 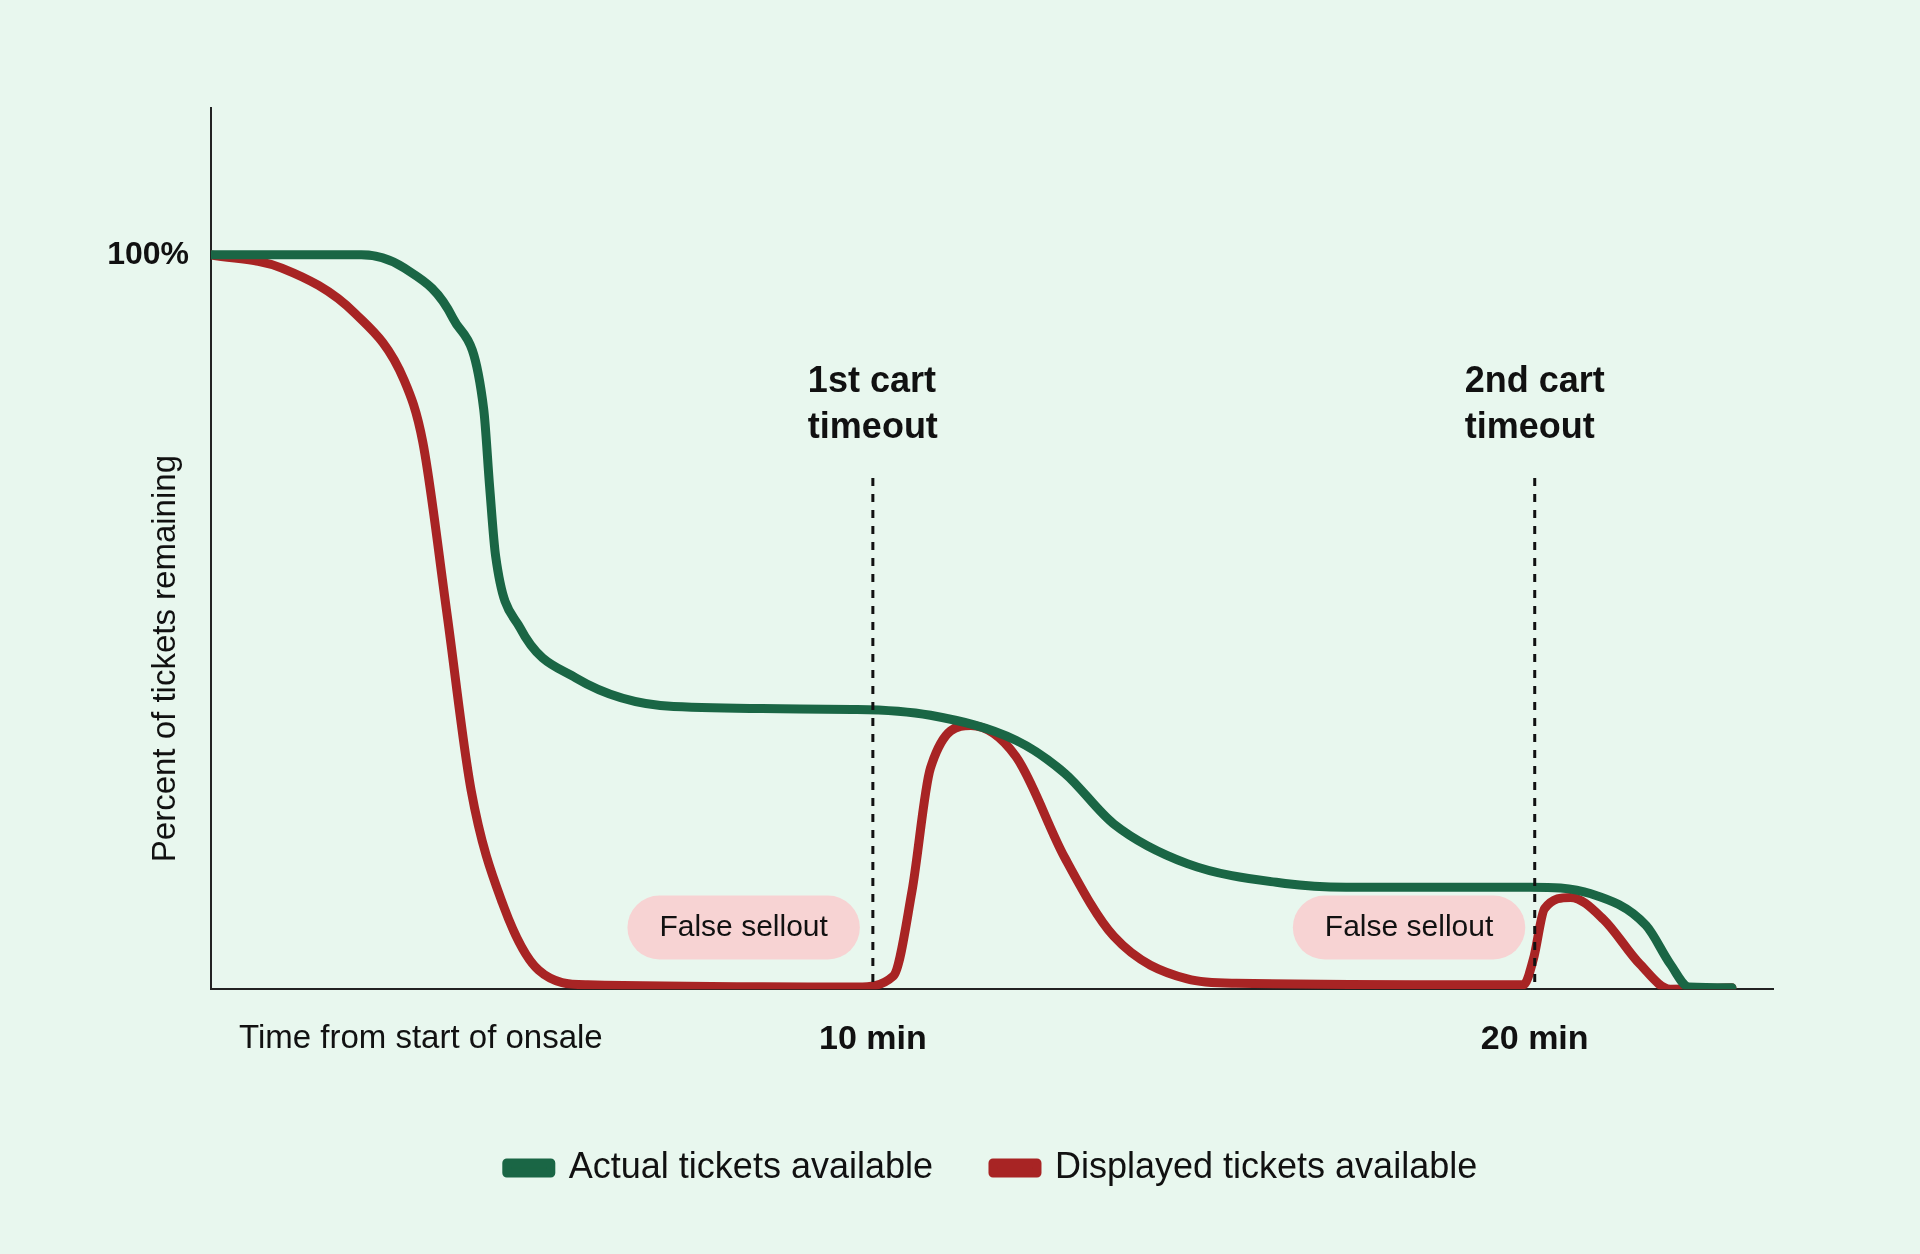 What do you see at coordinates (1266, 1165) in the screenshot?
I see `legend-label: Displayed tickets available` at bounding box center [1266, 1165].